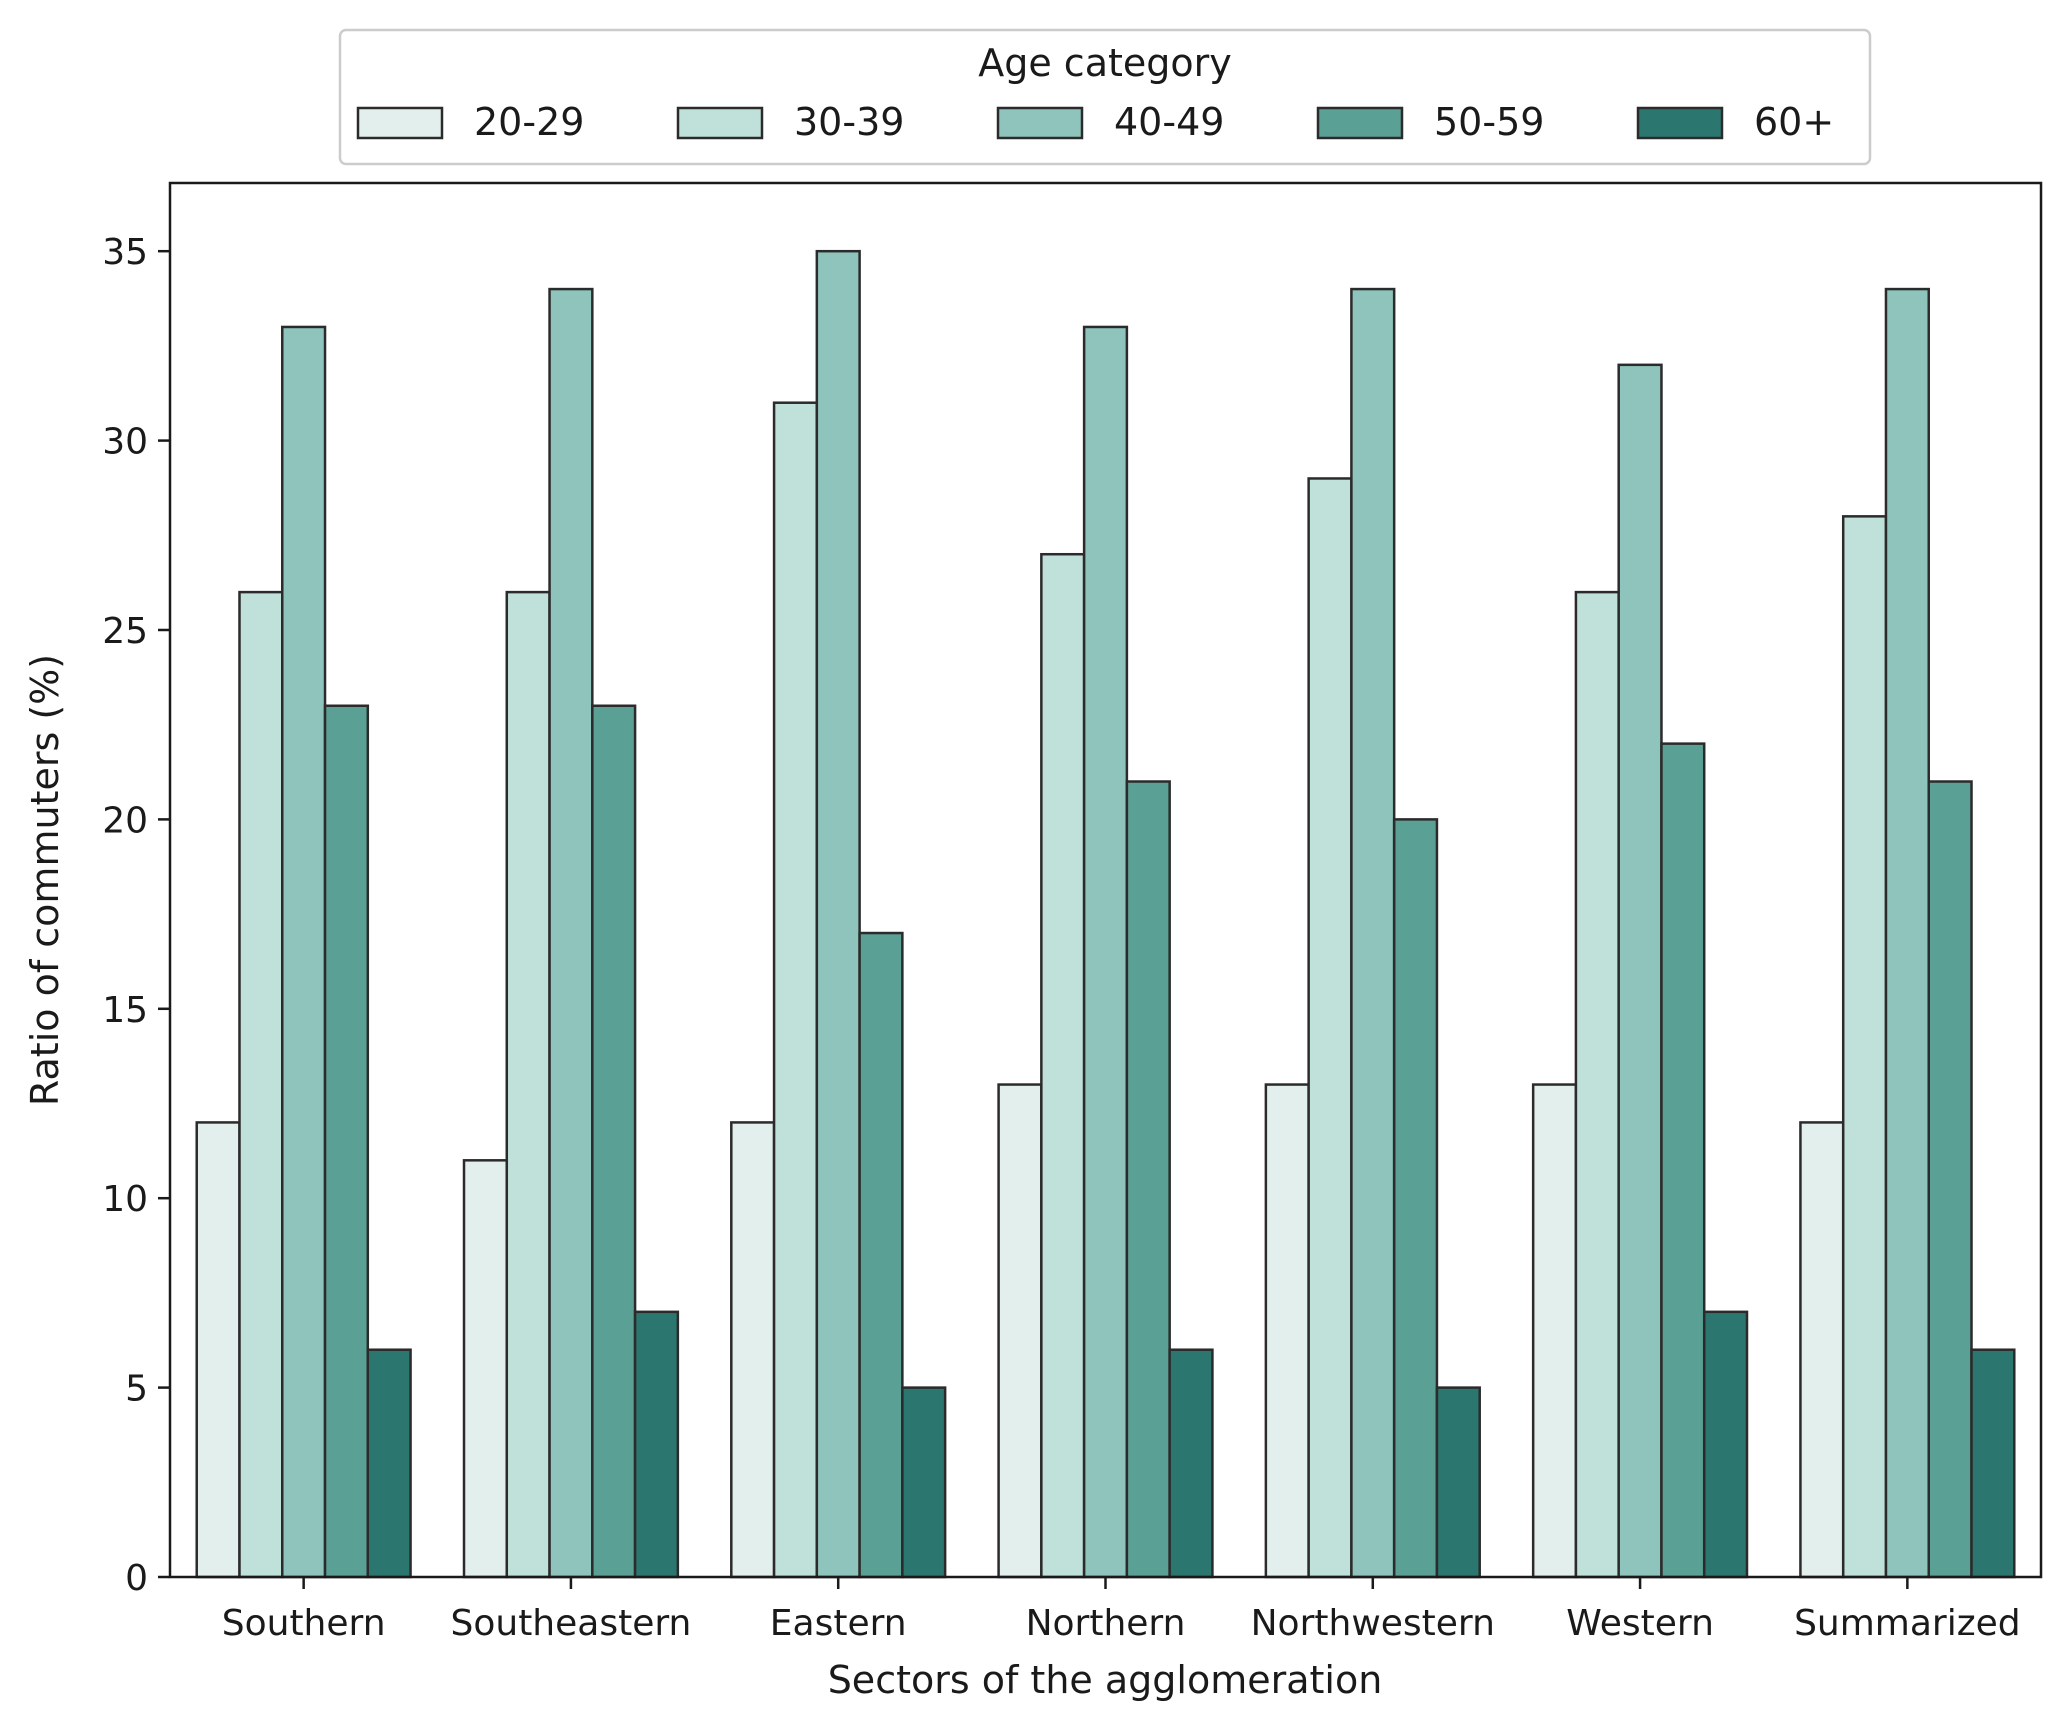 The image size is (2058, 1724). Describe the element at coordinates (125, 1199) in the screenshot. I see `y-tick-label: 10` at that location.